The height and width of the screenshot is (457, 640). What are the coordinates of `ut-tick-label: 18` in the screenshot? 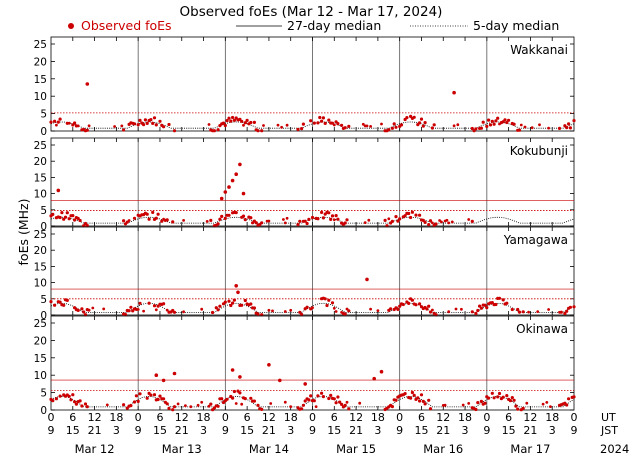 It's located at (465, 417).